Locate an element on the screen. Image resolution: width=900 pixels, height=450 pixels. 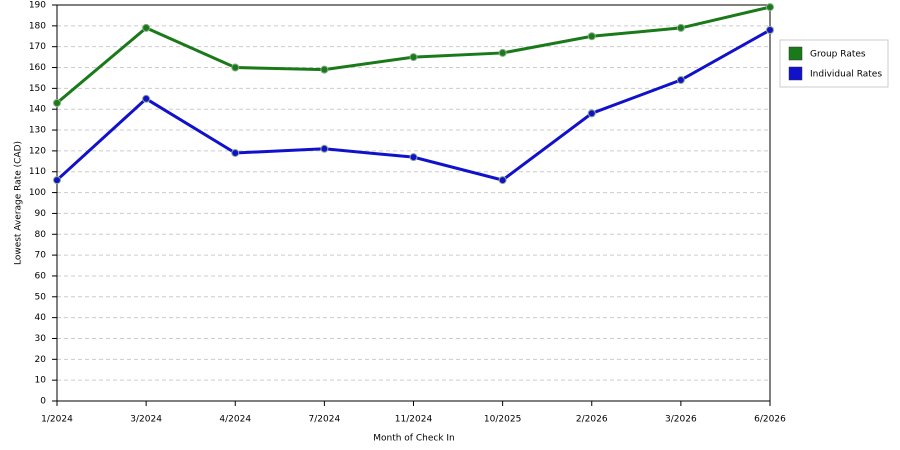
y-tick-label: 130 is located at coordinates (37, 131).